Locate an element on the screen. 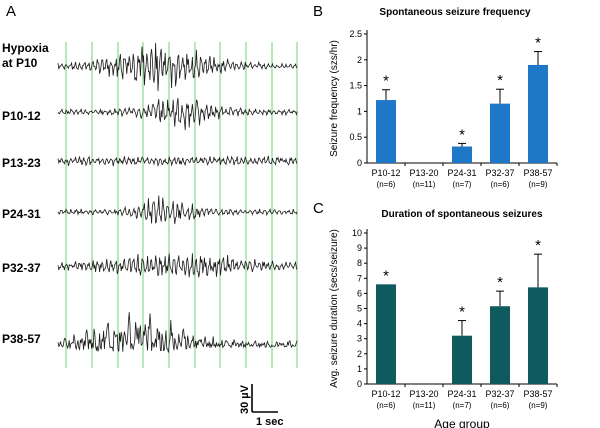 The height and width of the screenshot is (428, 600). trace-label-p24-31: P24-31 is located at coordinates (21, 214).